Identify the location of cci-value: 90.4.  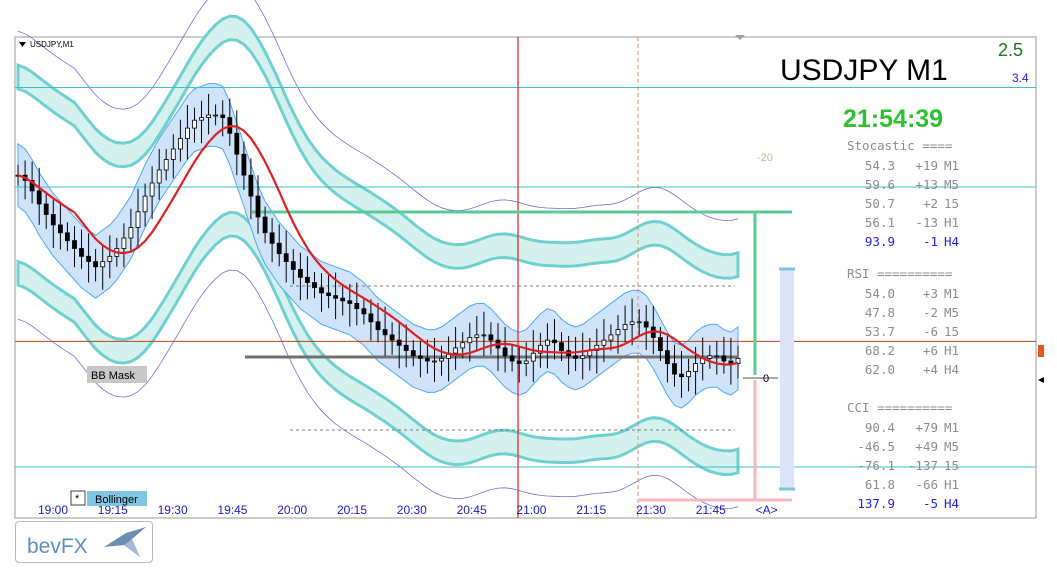
(880, 427).